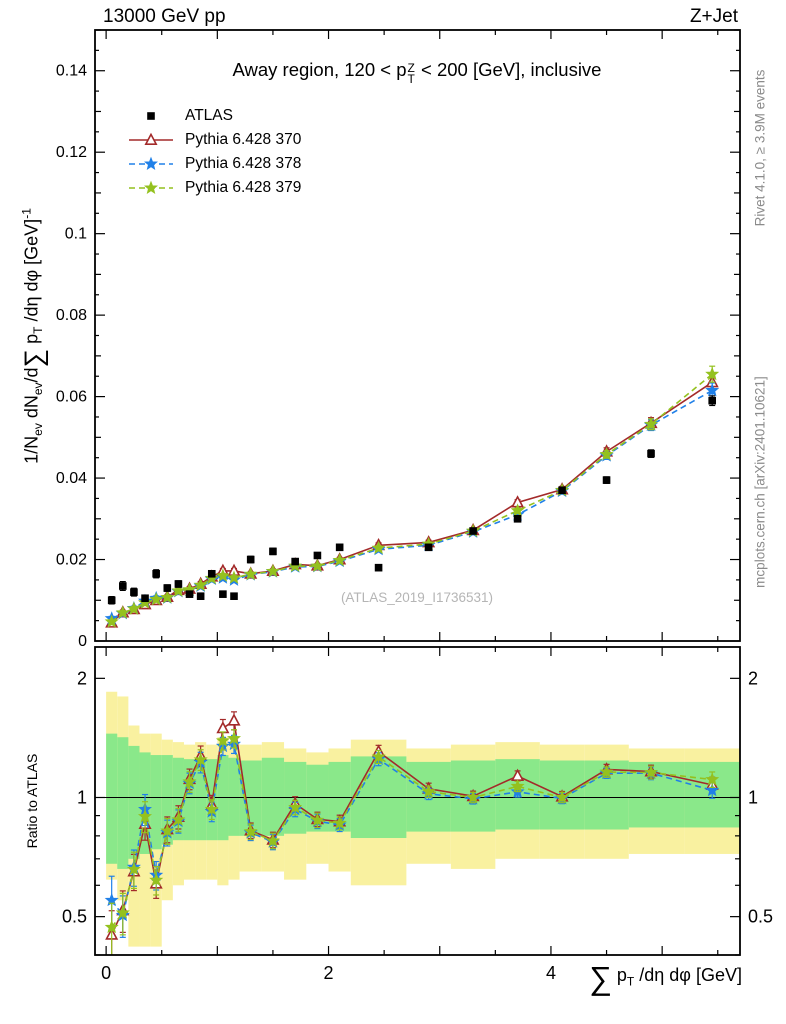 This screenshot has width=786, height=1024. Describe the element at coordinates (71, 397) in the screenshot. I see `tick-label: 0.06` at that location.